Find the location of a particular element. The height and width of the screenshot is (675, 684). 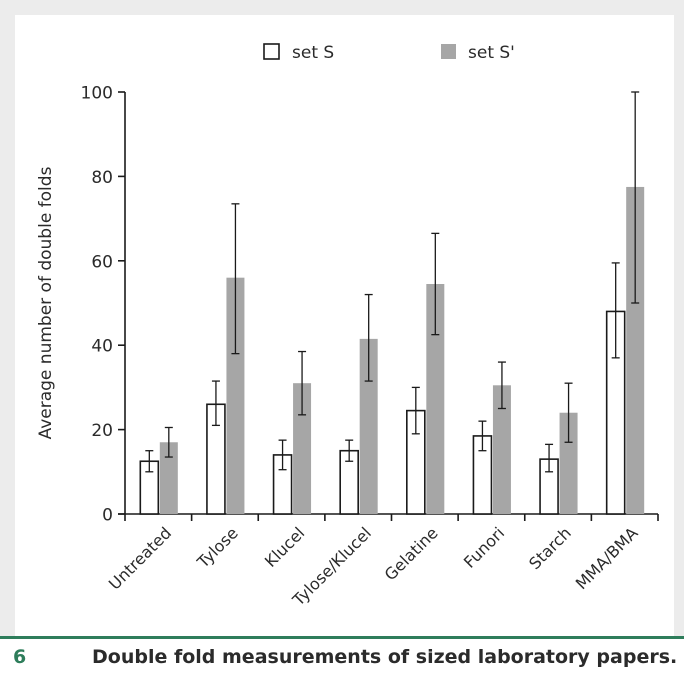

x-tick-label: Tylose is located at coordinates (217, 547).